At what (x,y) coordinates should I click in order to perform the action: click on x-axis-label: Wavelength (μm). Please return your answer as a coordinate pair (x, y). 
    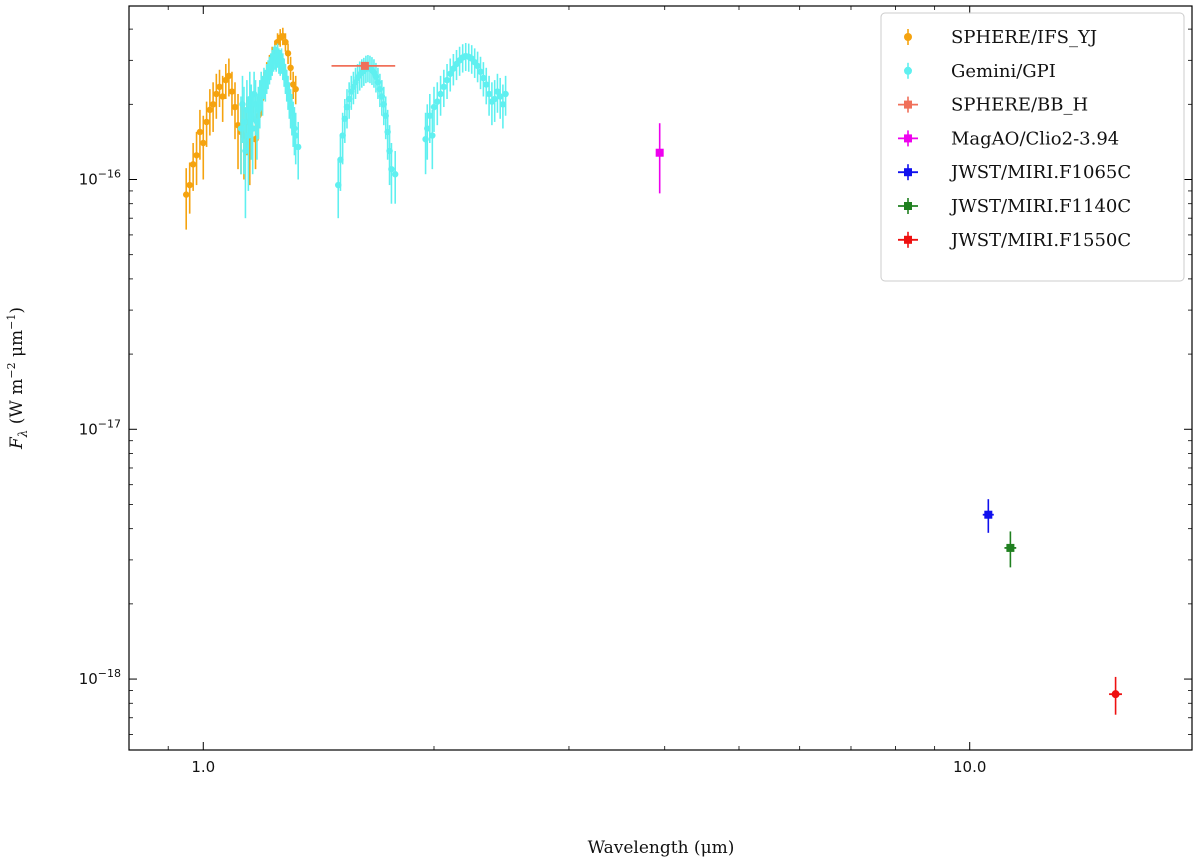
    Looking at the image, I should click on (661, 848).